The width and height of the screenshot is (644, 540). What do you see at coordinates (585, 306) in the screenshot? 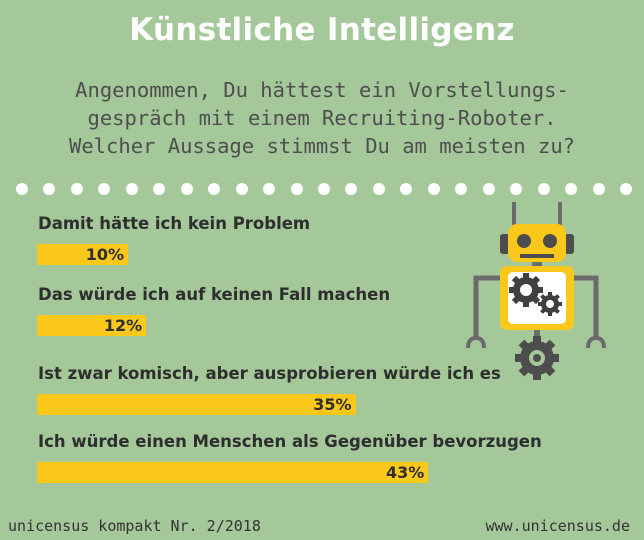
I see `robot-arm-right` at bounding box center [585, 306].